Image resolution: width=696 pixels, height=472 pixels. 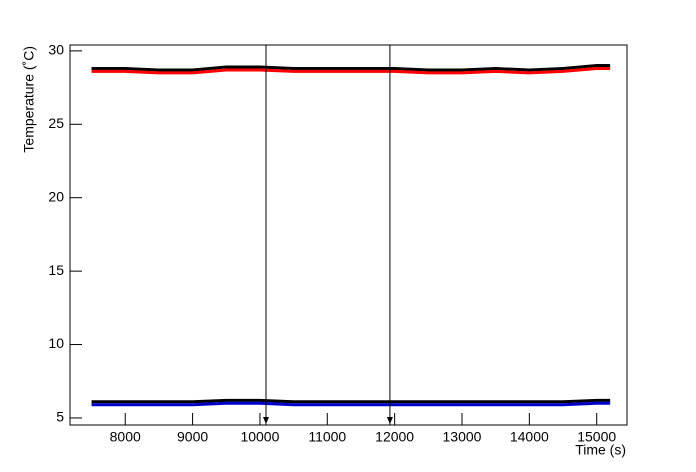 What do you see at coordinates (56, 50) in the screenshot?
I see `y-tick-label: 30` at bounding box center [56, 50].